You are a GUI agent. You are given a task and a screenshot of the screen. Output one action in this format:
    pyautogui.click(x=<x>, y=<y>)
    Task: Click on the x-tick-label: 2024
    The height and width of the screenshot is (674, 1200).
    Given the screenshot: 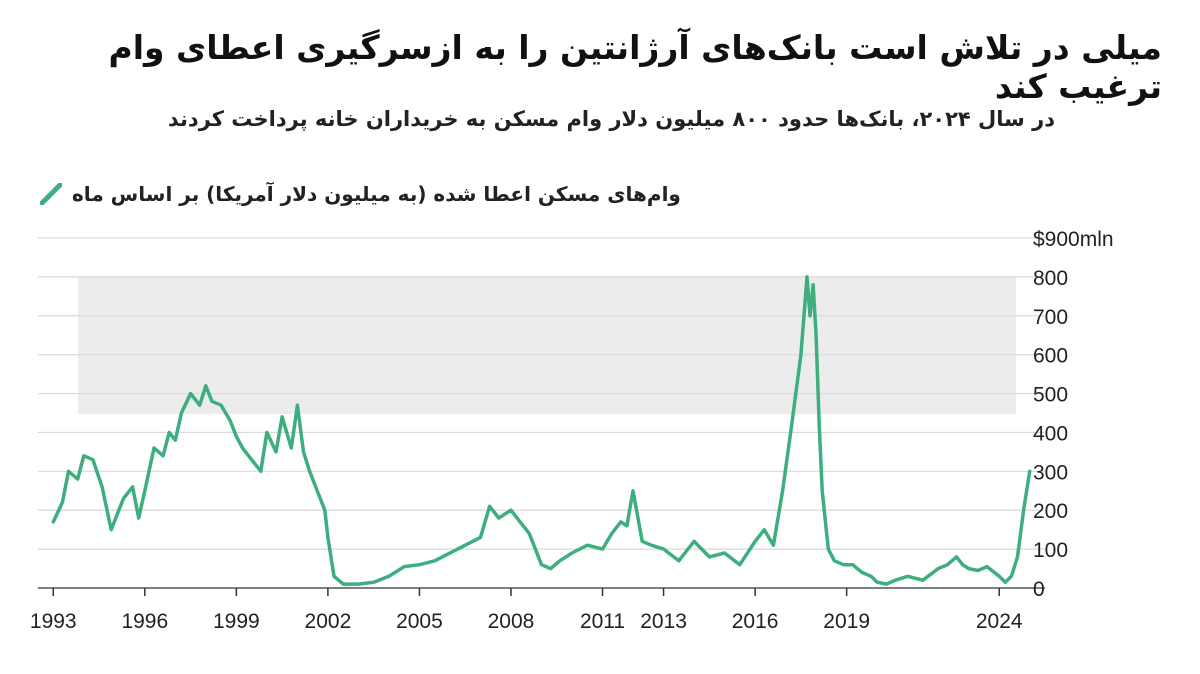 What is the action you would take?
    pyautogui.click(x=999, y=621)
    